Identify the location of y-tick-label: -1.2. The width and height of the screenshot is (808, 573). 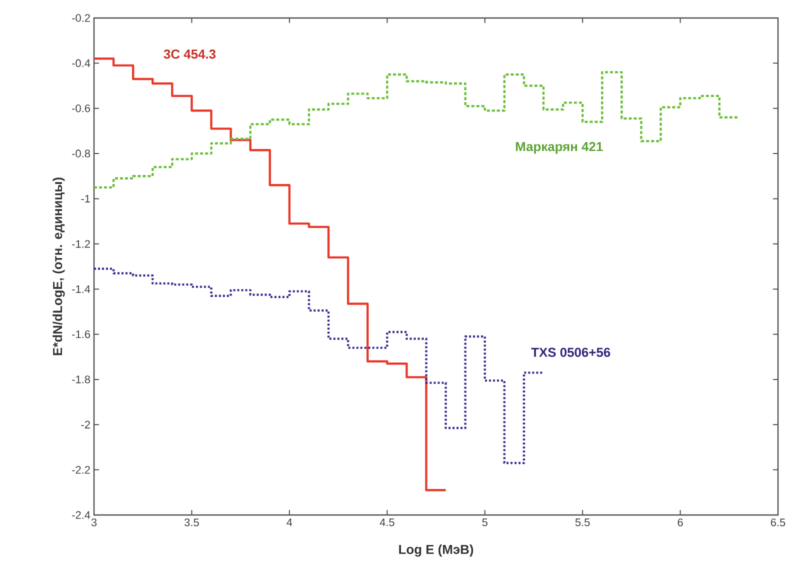
(81, 244).